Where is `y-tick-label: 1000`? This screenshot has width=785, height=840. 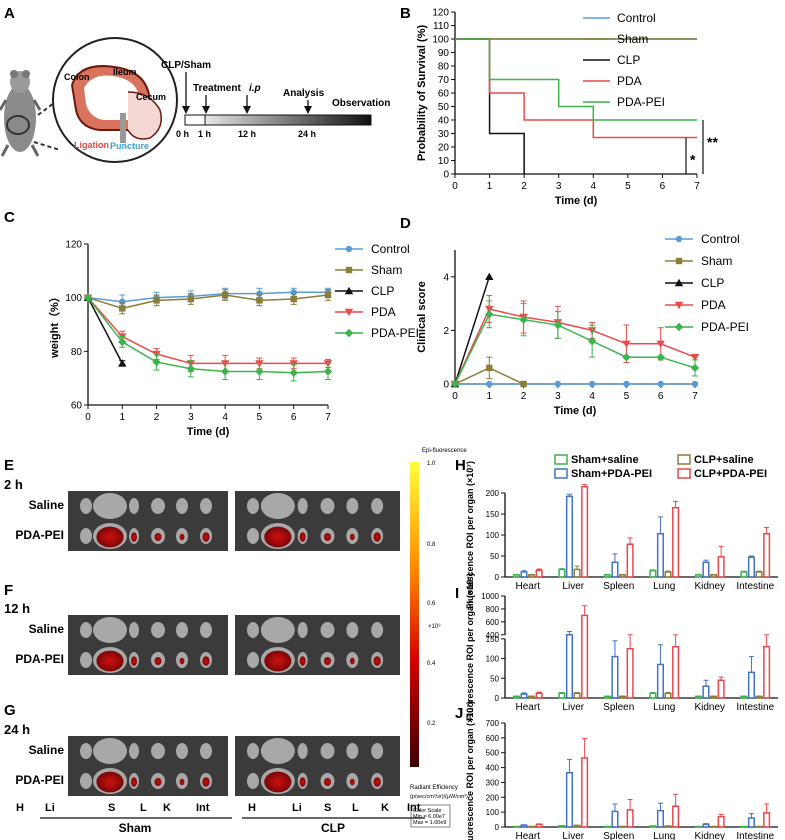 y-tick-label: 1000 is located at coordinates (490, 596).